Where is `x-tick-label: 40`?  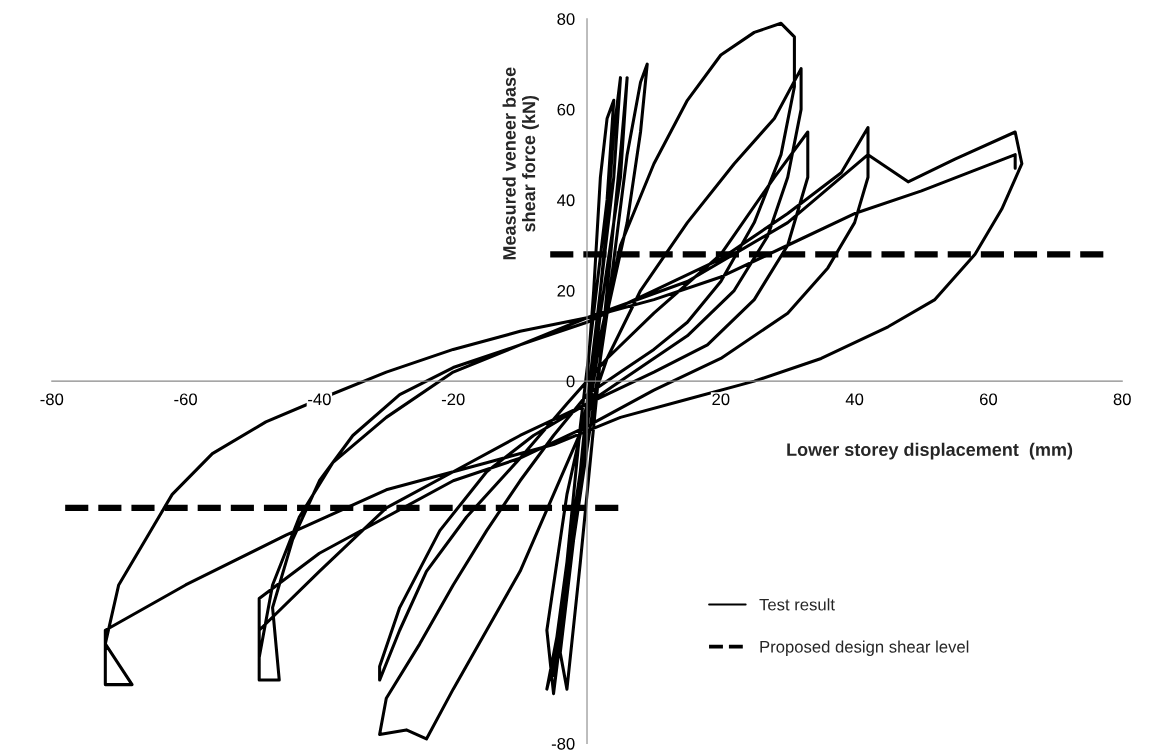 x-tick-label: 40 is located at coordinates (854, 399).